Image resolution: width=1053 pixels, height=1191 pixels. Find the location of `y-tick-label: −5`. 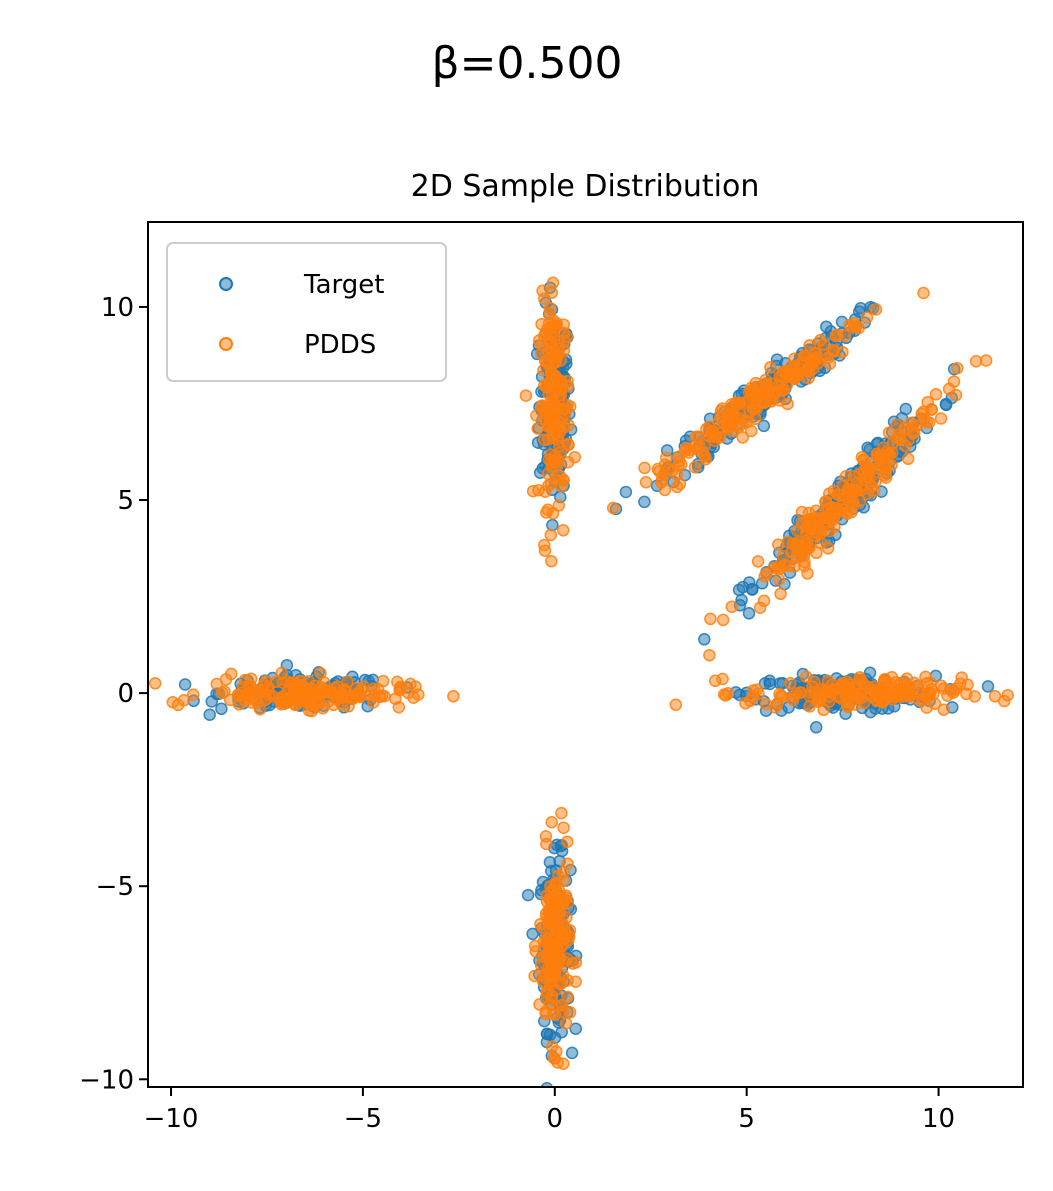

y-tick-label: −5 is located at coordinates (115, 887).